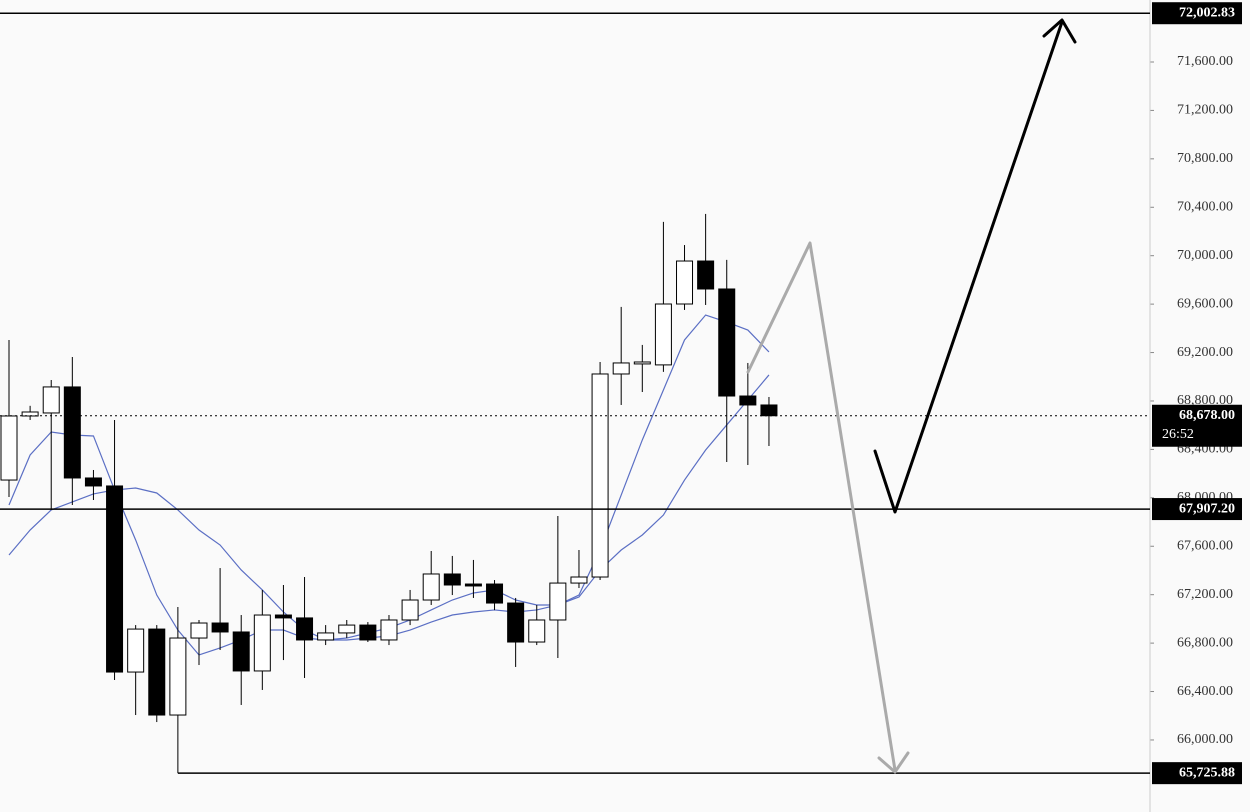 This screenshot has width=1250, height=812. I want to click on y-tick-label: 67,600.00, so click(1205, 545).